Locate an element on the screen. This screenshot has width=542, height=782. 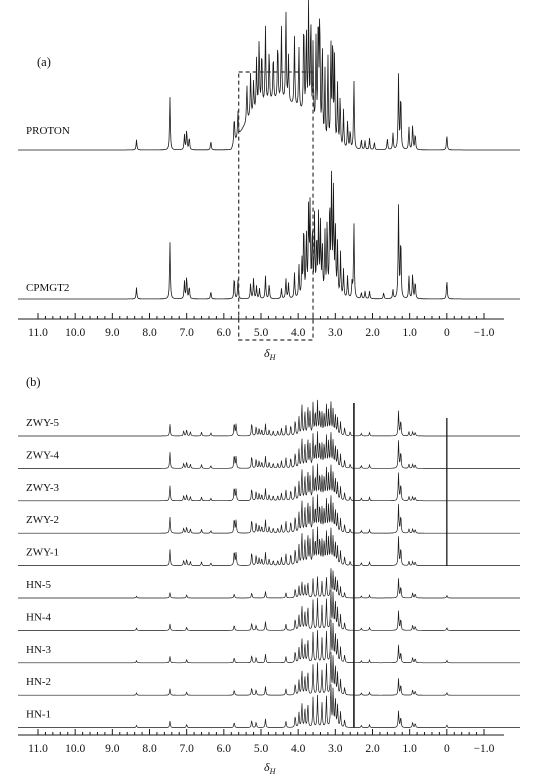
b-tick-label: 9.0 is located at coordinates (112, 749).